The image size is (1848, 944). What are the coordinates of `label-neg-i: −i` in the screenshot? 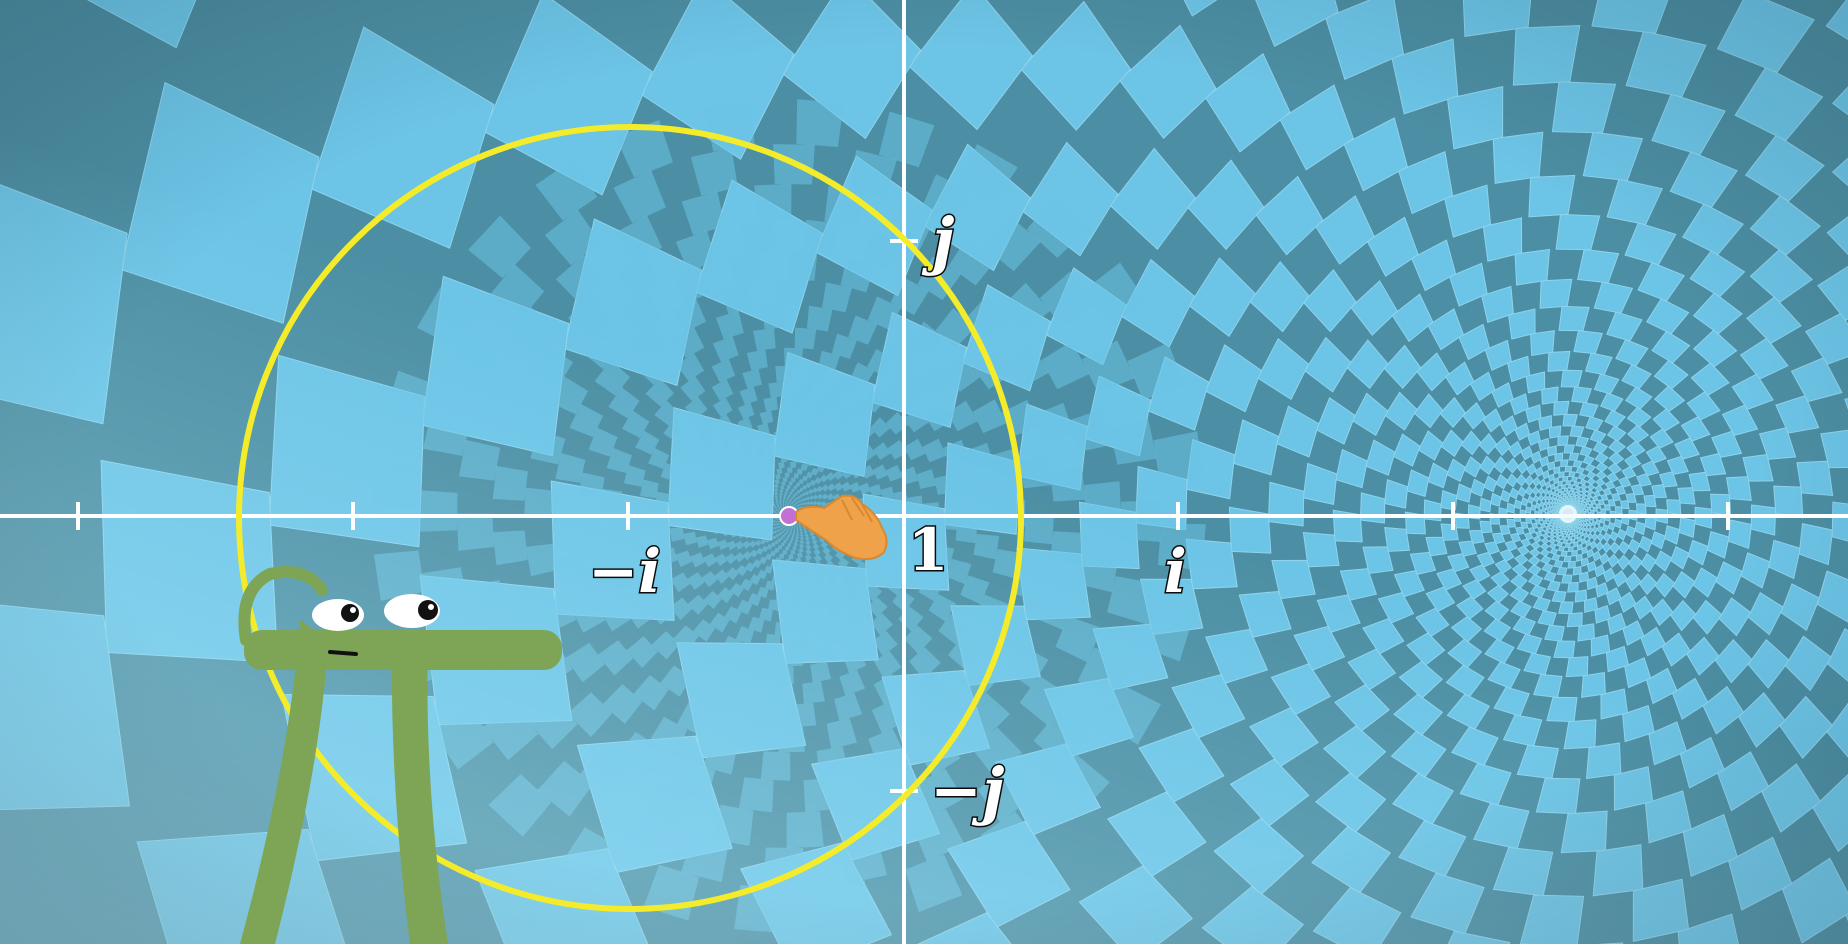 It's located at (624, 572).